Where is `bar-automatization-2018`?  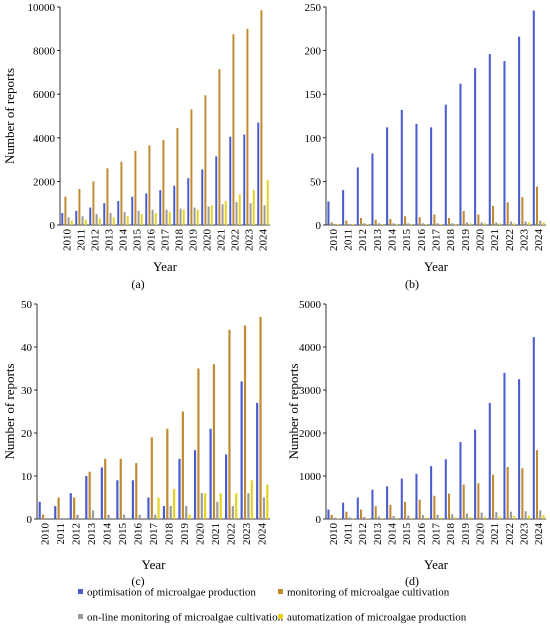 bar-automatization-2018 is located at coordinates (174, 503).